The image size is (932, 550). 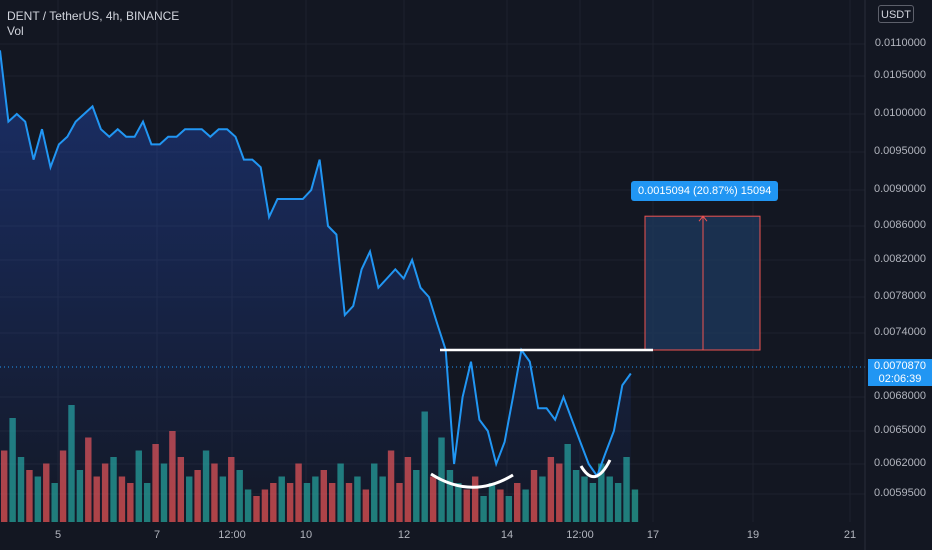 I want to click on price-axis-label: 0.0100000, so click(x=900, y=113).